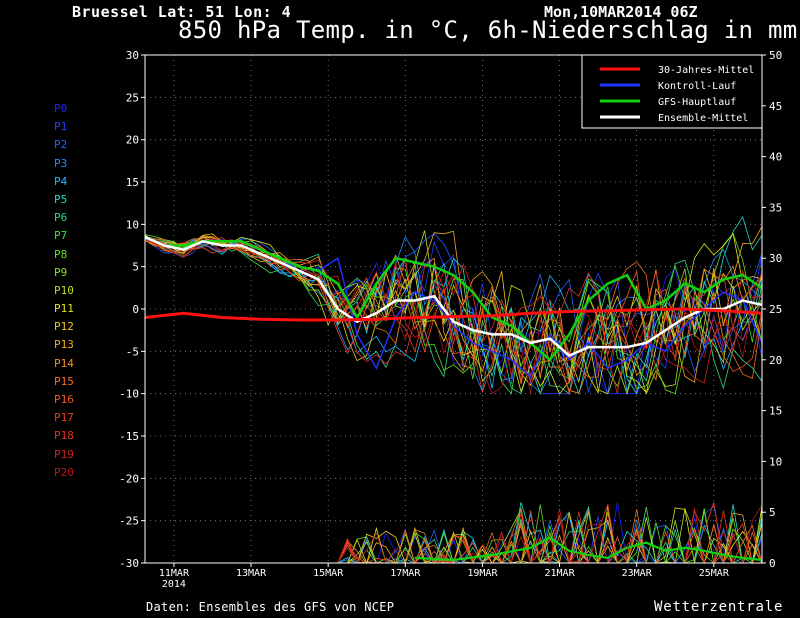 The image size is (800, 618). Describe the element at coordinates (129, 563) in the screenshot. I see `left-axis-tick-label: -30` at that location.